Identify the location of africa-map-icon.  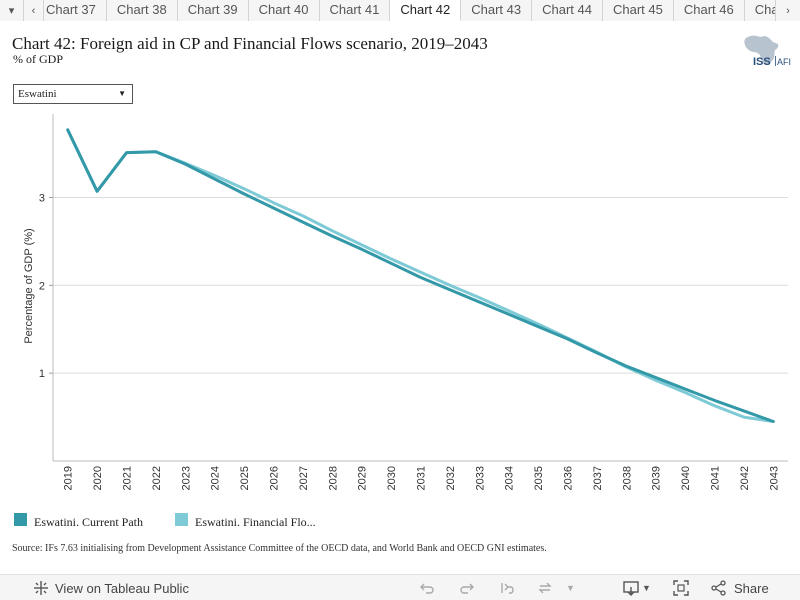
(761, 50).